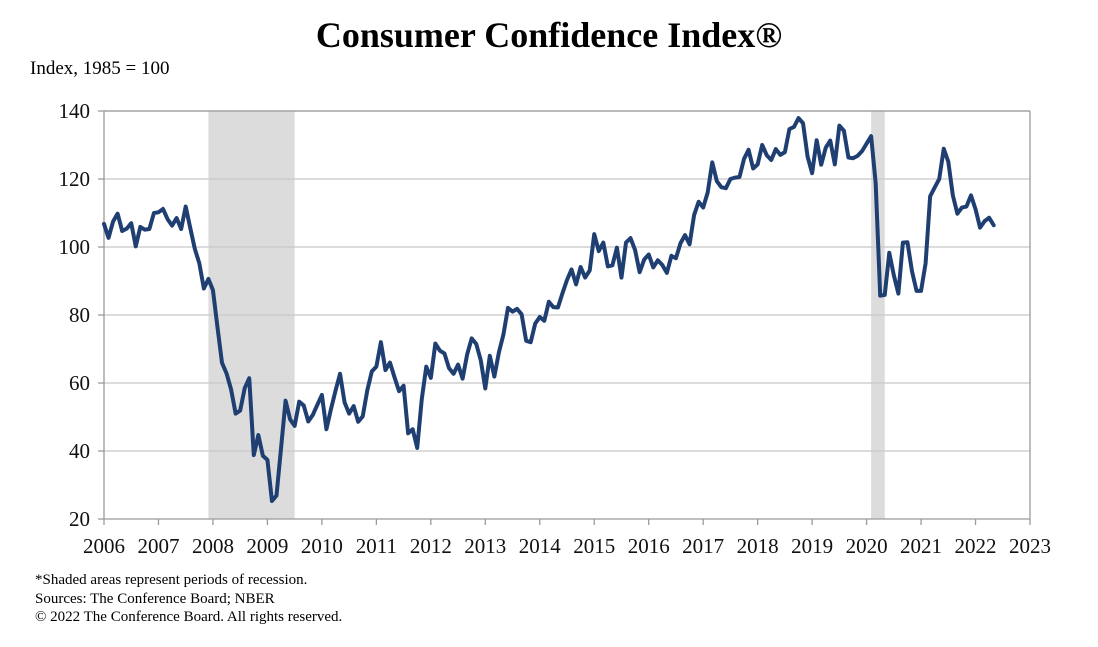  What do you see at coordinates (867, 546) in the screenshot?
I see `x-tick-label: 2020` at bounding box center [867, 546].